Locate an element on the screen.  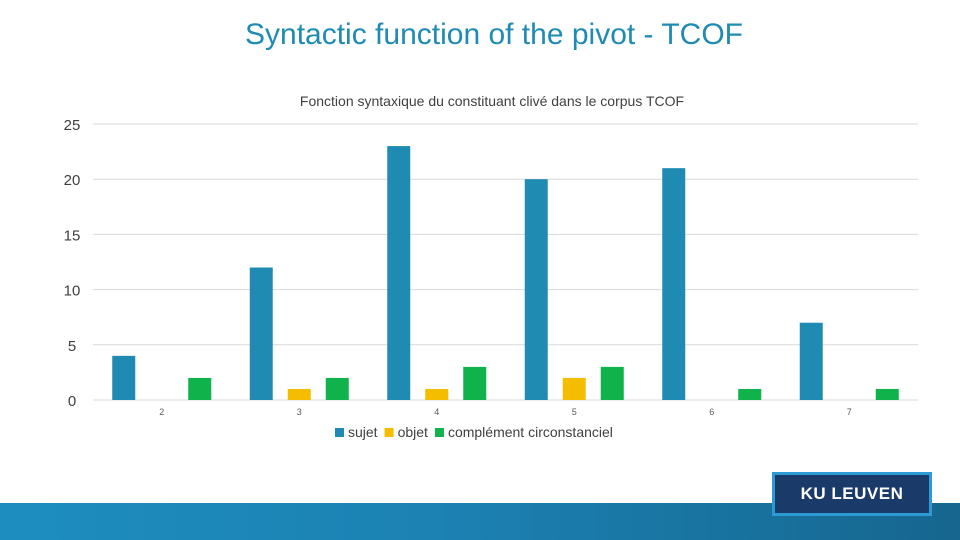
bar-complément-circonstanciel-5 is located at coordinates (612, 383).